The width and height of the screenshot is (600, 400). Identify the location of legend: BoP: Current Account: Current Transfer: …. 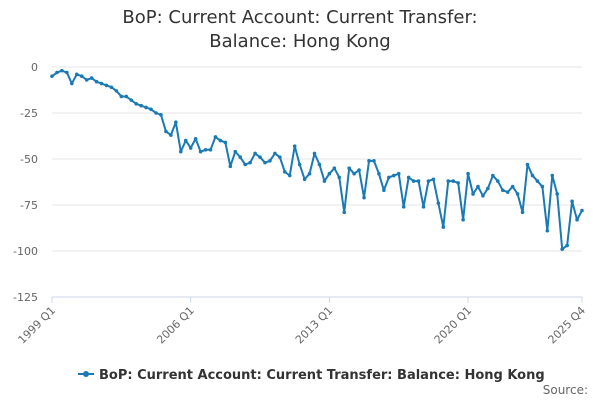
(311, 375).